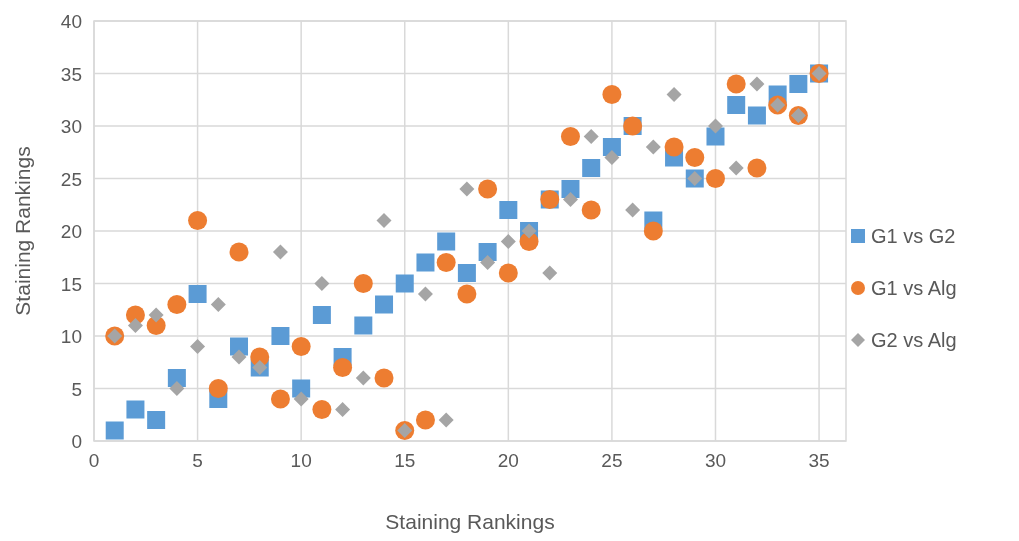 The image size is (1019, 541). What do you see at coordinates (71, 231) in the screenshot?
I see `y-tick-label: 20` at bounding box center [71, 231].